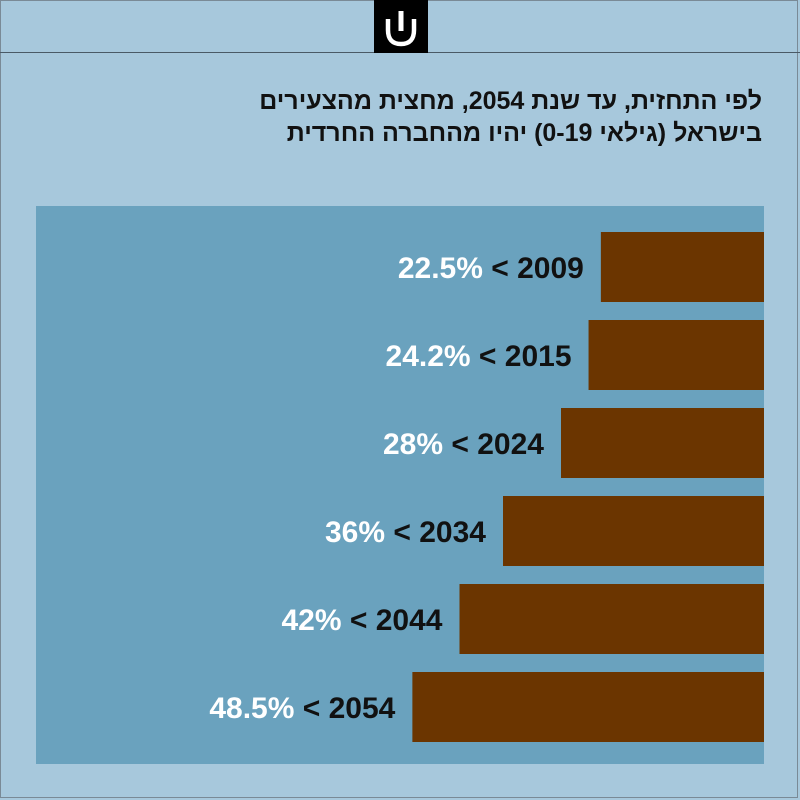 Image resolution: width=800 pixels, height=800 pixels. What do you see at coordinates (413, 444) in the screenshot?
I see `value-label-2024: 28%` at bounding box center [413, 444].